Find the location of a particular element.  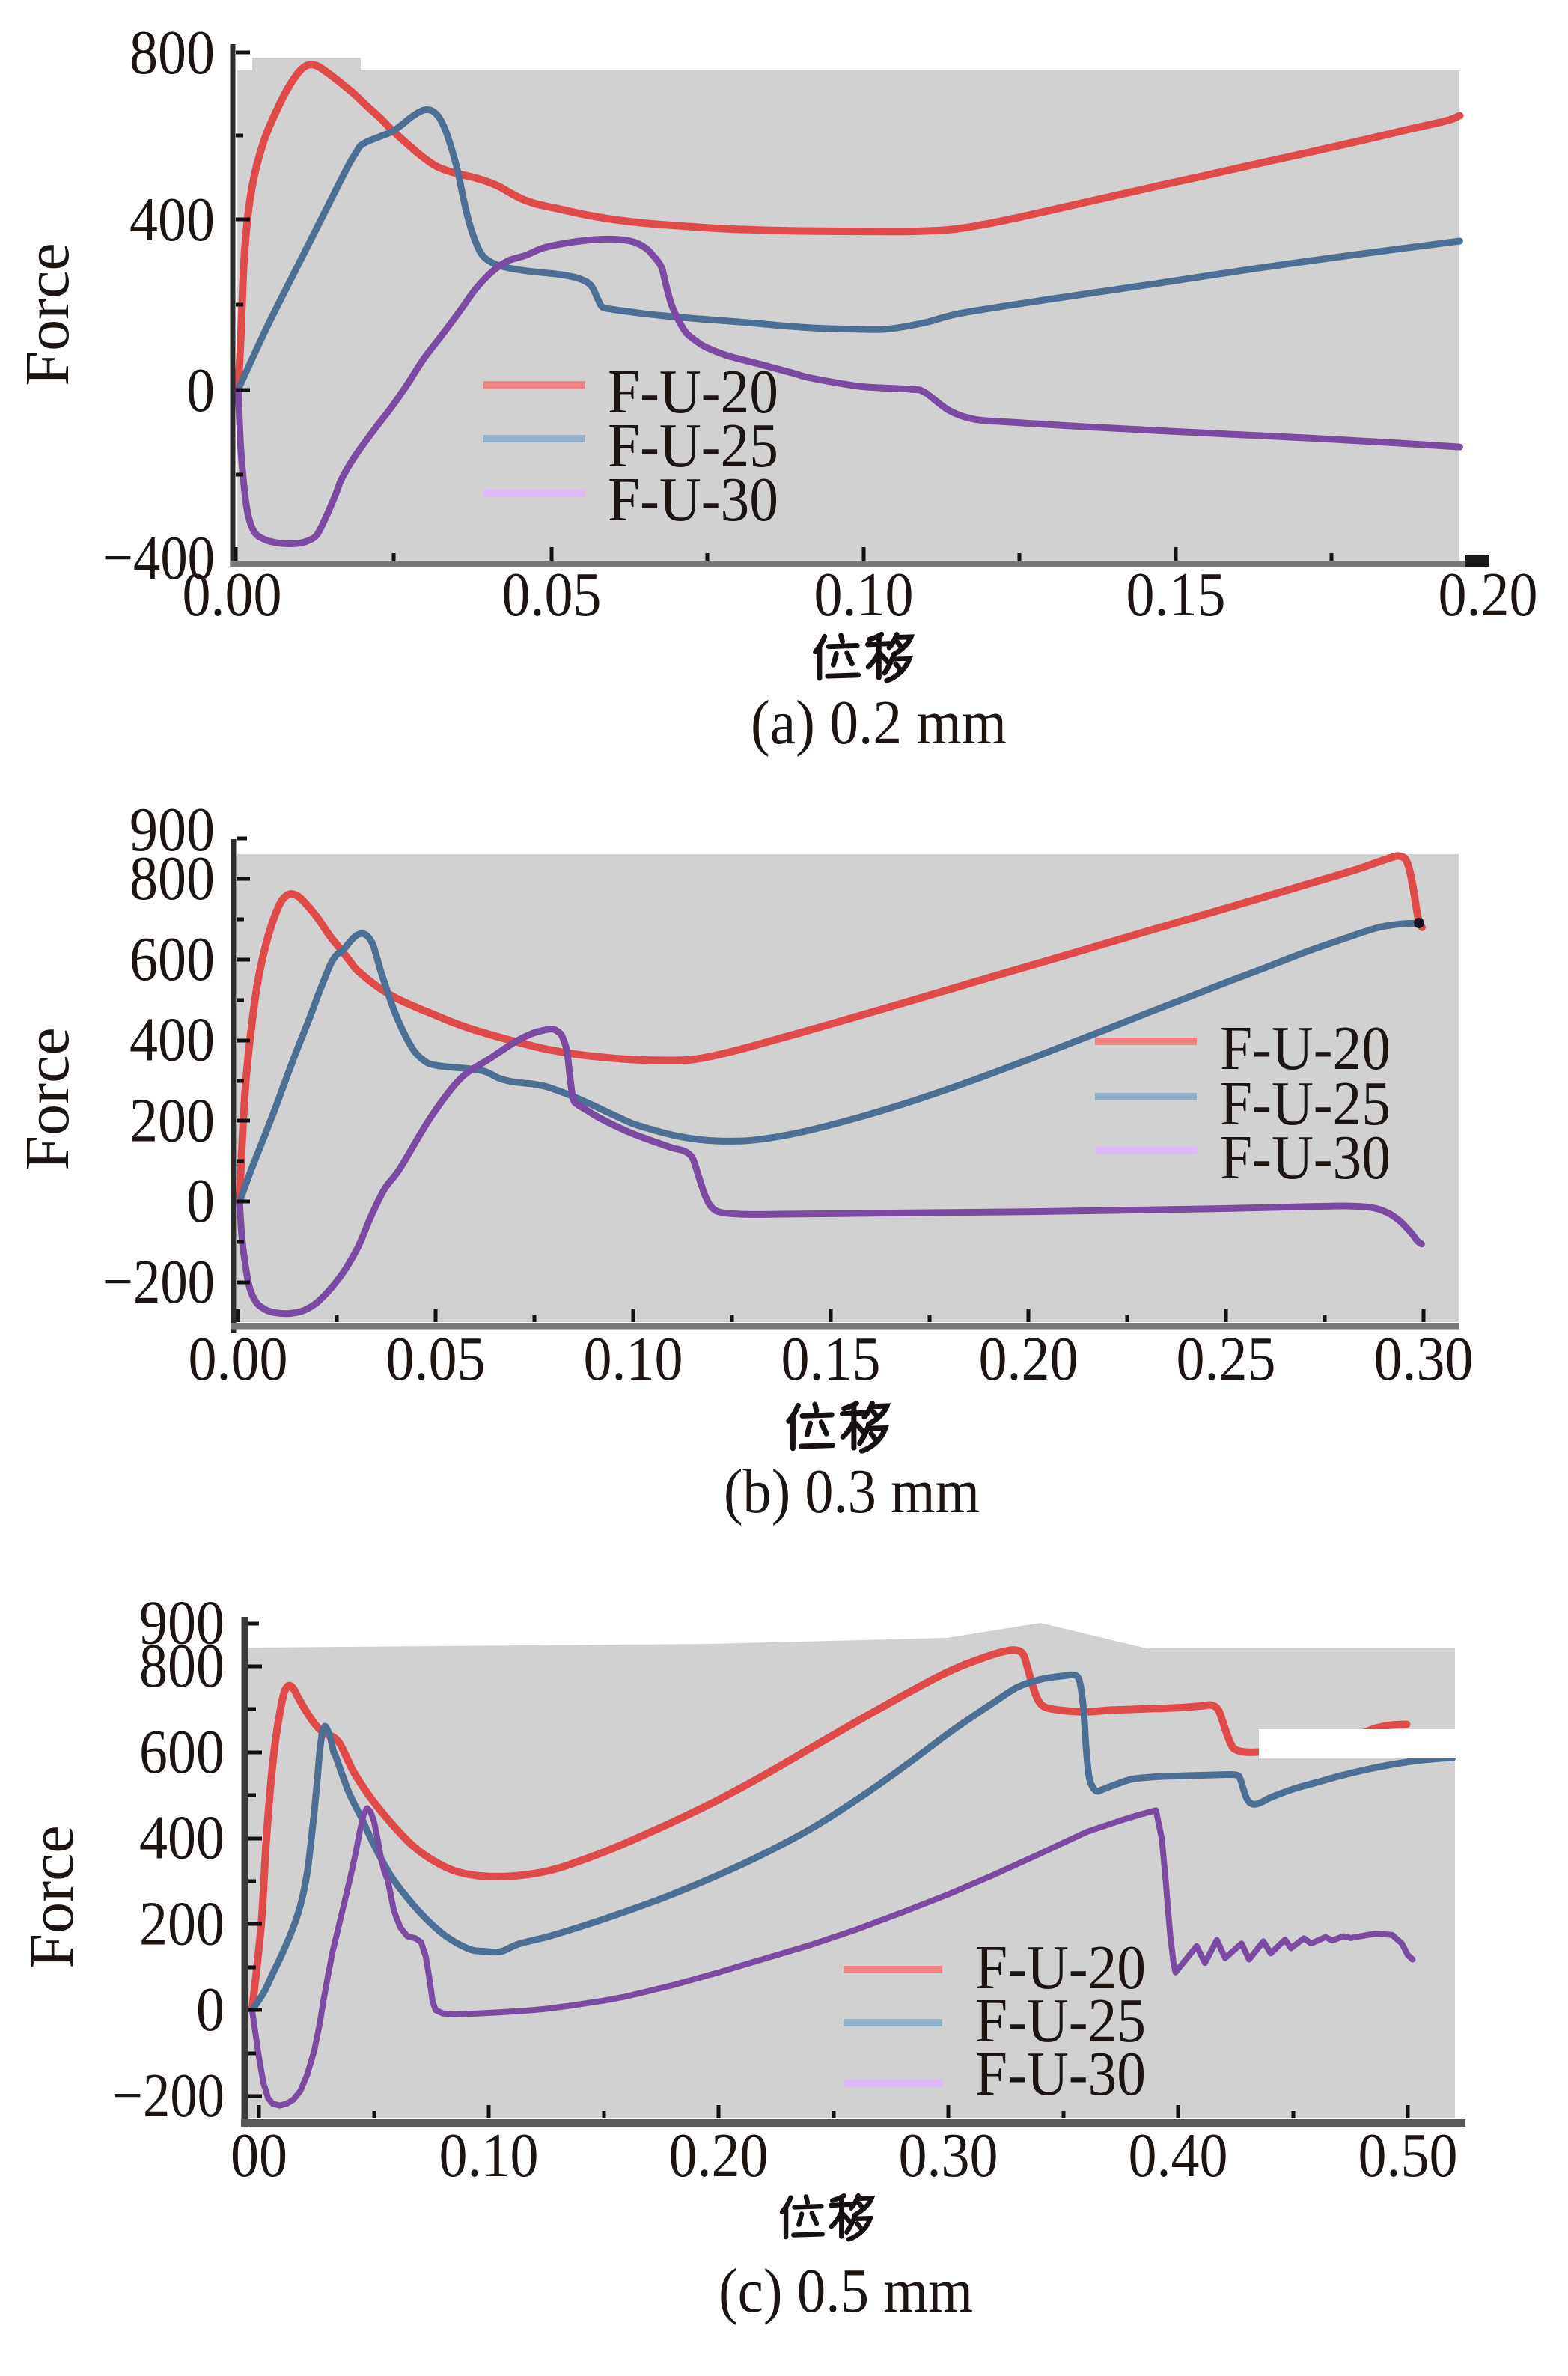

svg-text: 0.25 is located at coordinates (1226, 1359).